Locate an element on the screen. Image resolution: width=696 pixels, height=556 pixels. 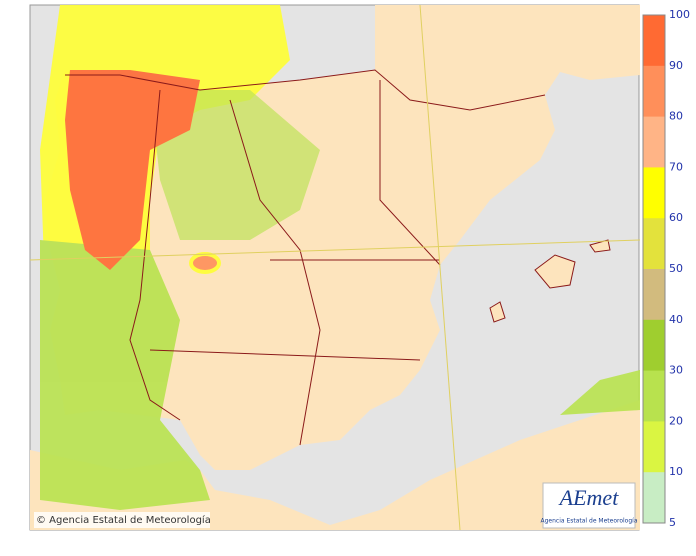
copyright-box is located at coordinates (122, 520).